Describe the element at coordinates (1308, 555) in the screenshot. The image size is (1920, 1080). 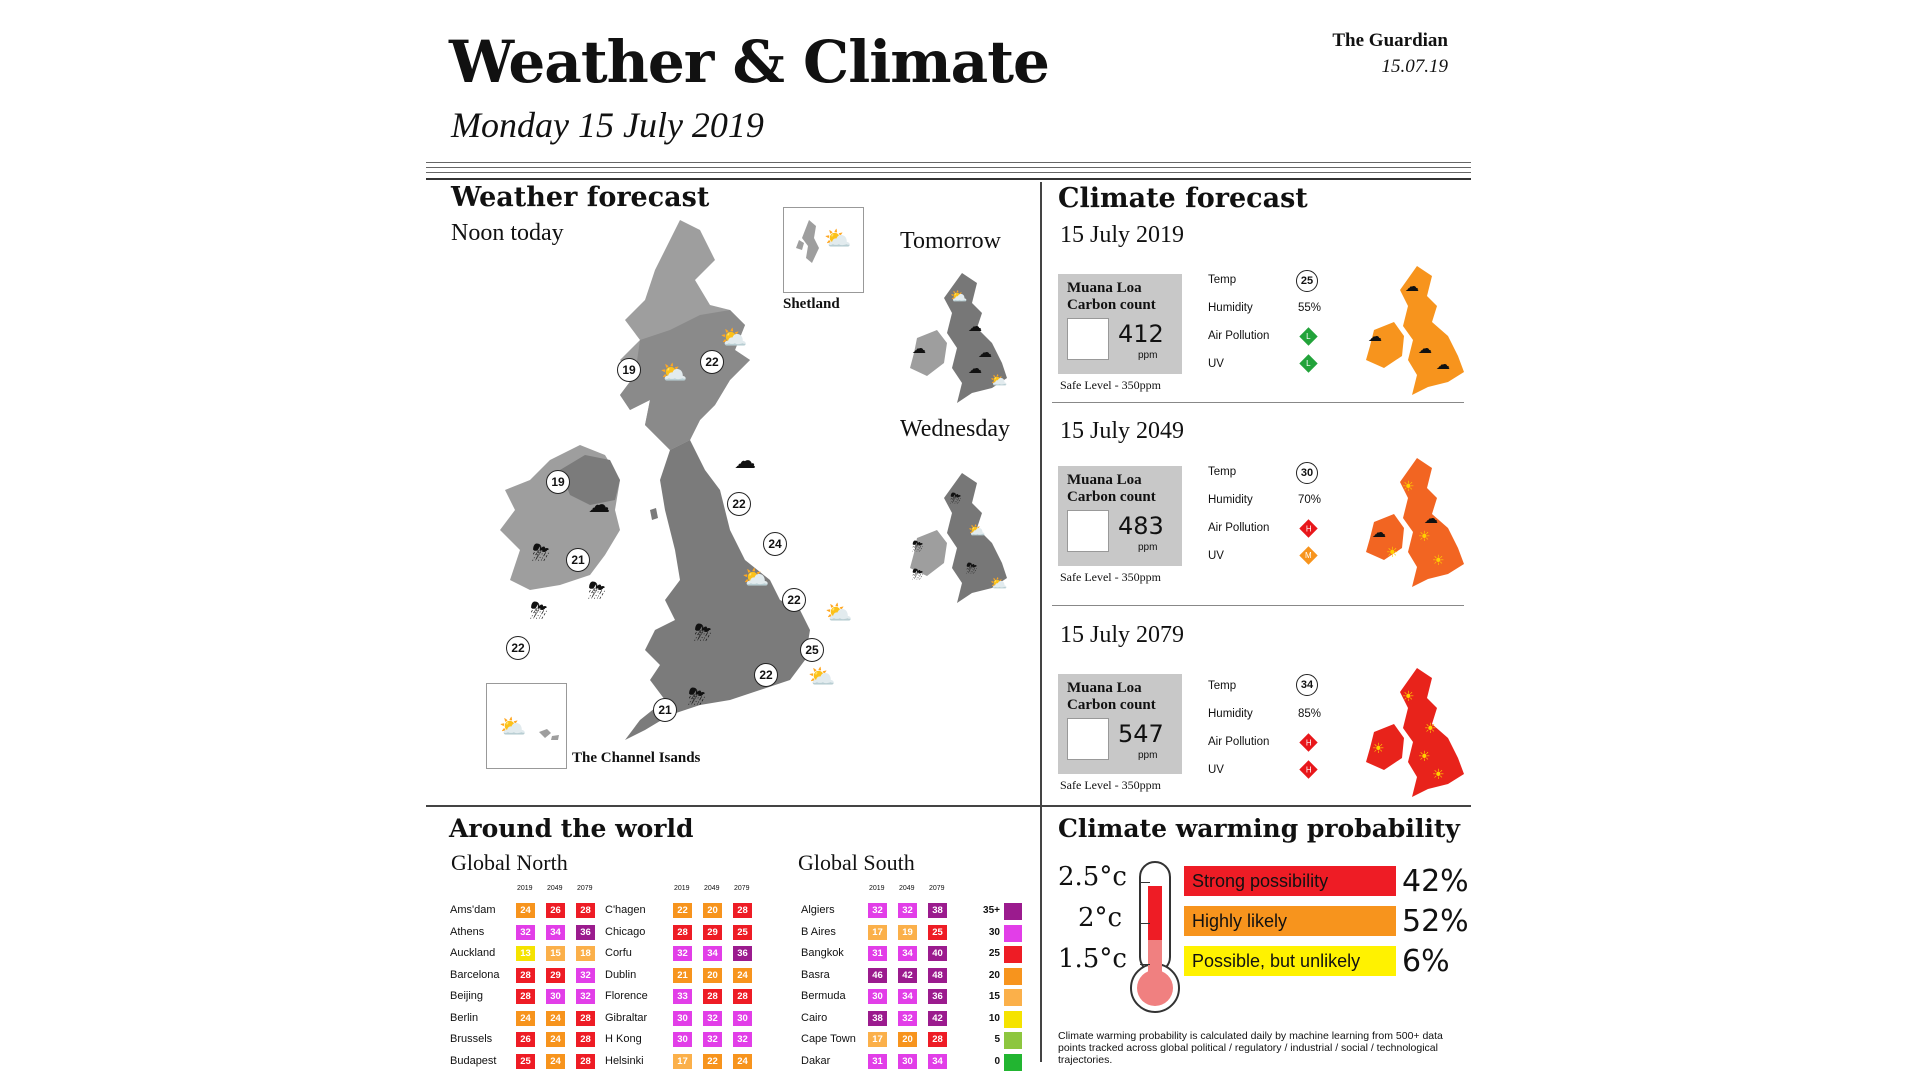
I see `uv-indicator: M` at that location.